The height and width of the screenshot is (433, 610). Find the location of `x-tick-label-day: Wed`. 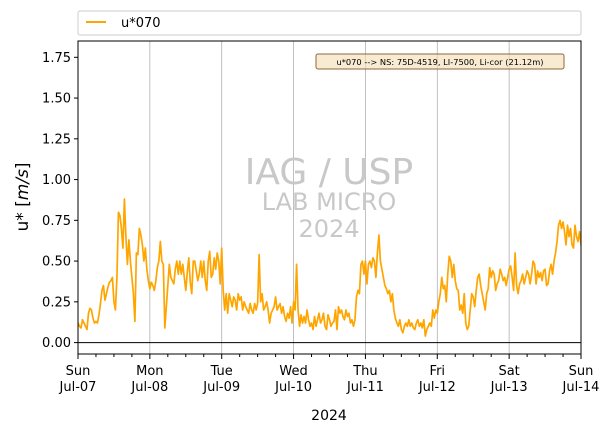

x-tick-label-day: Wed is located at coordinates (293, 371).